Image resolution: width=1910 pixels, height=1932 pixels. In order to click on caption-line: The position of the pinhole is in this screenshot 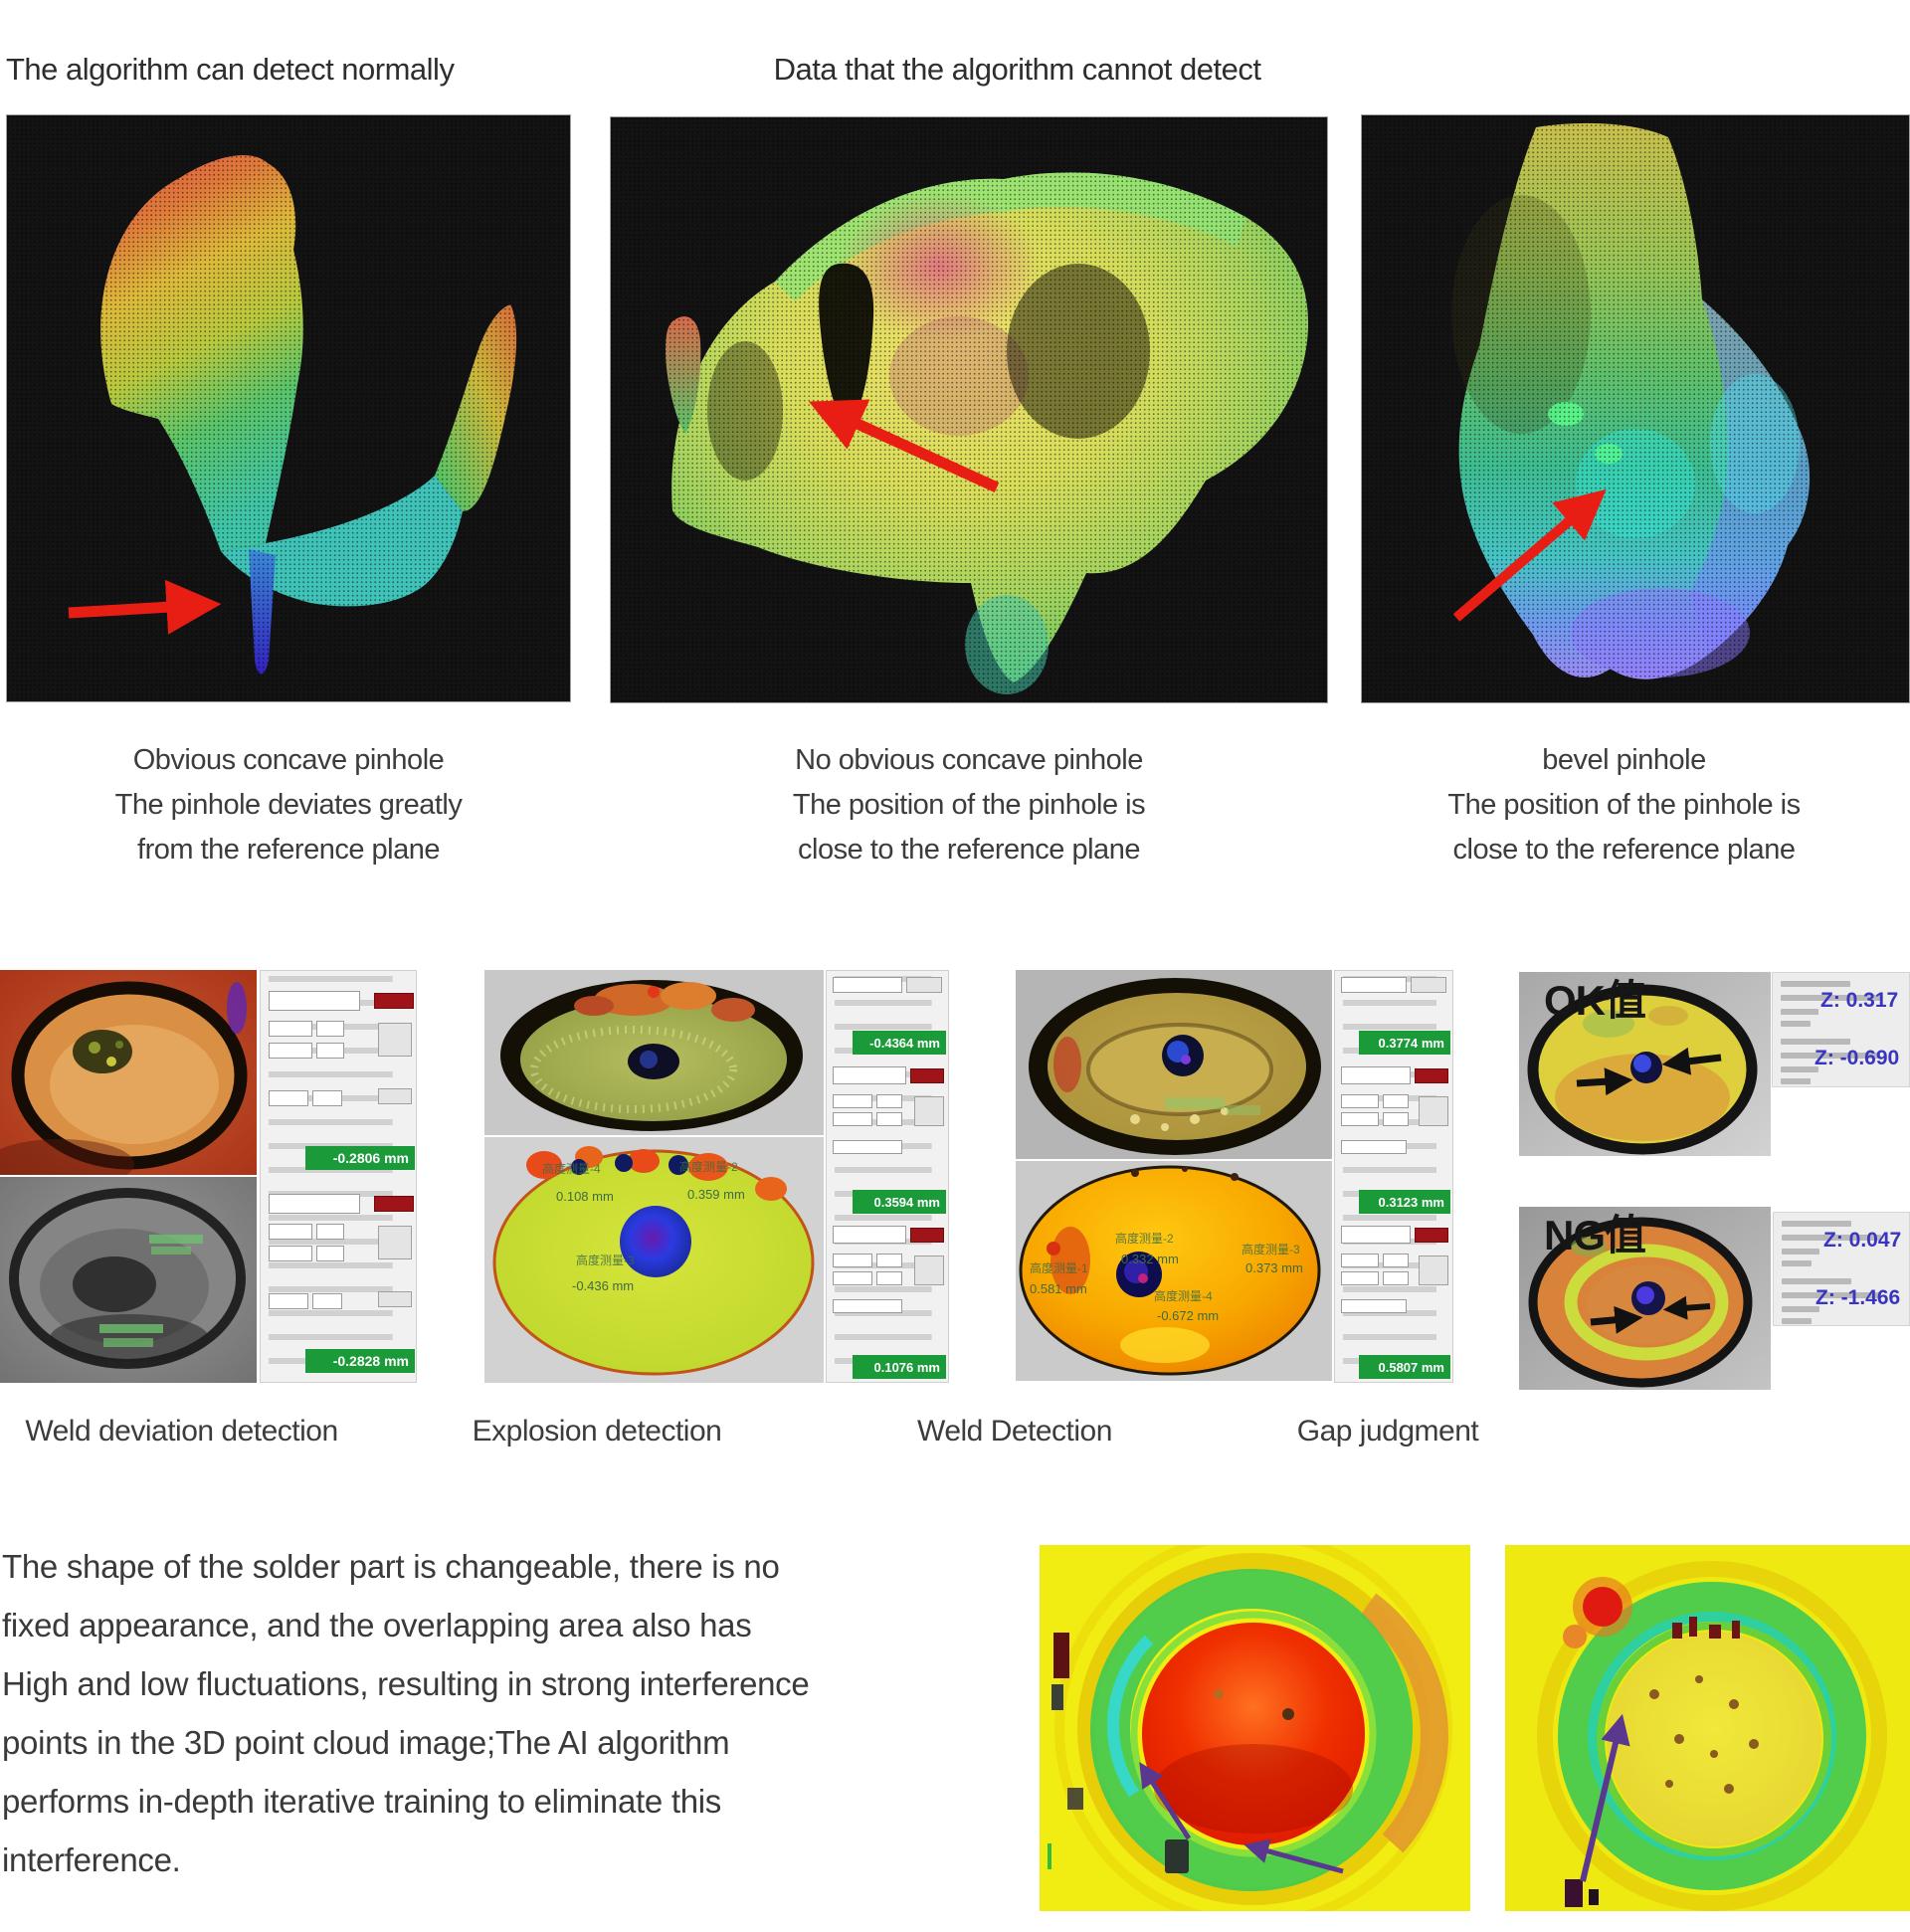, I will do `click(969, 805)`.